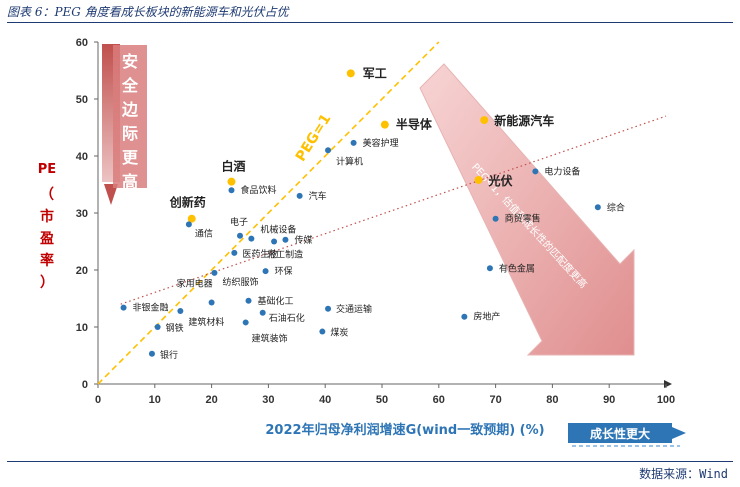 This screenshot has width=740, height=487. I want to click on point-label: 创新药, so click(187, 202).